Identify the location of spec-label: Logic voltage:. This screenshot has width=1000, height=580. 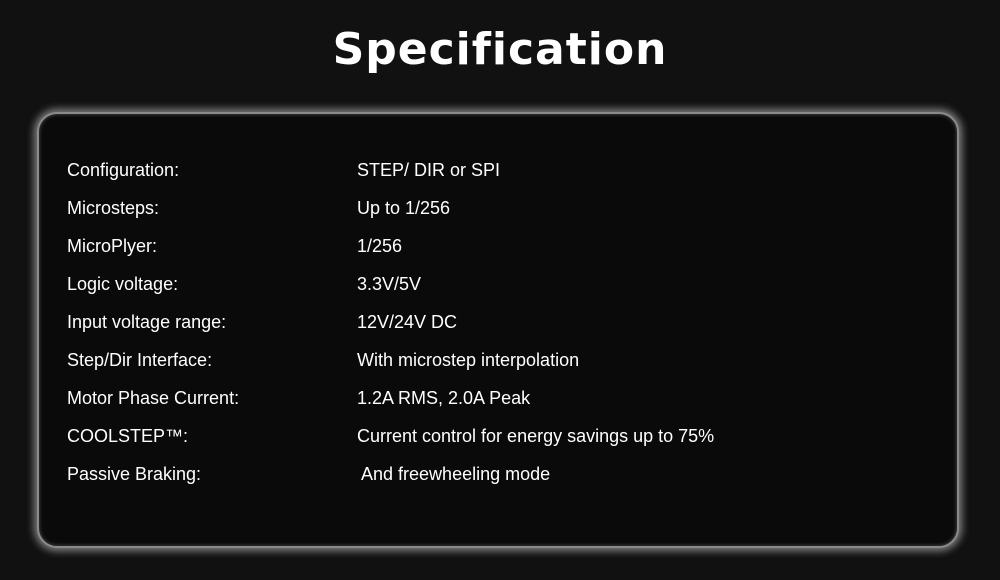
(123, 284).